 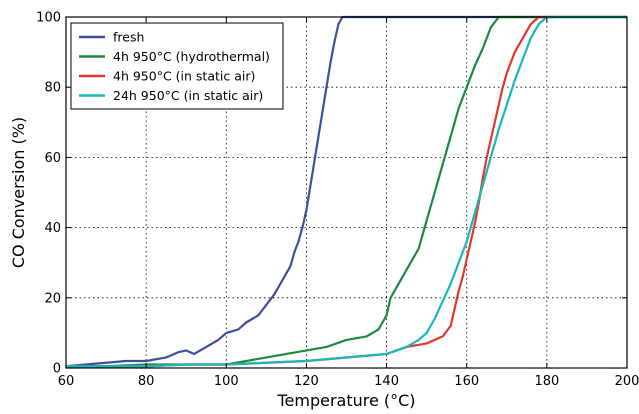 What do you see at coordinates (52, 158) in the screenshot?
I see `y-tick-label: 60` at bounding box center [52, 158].